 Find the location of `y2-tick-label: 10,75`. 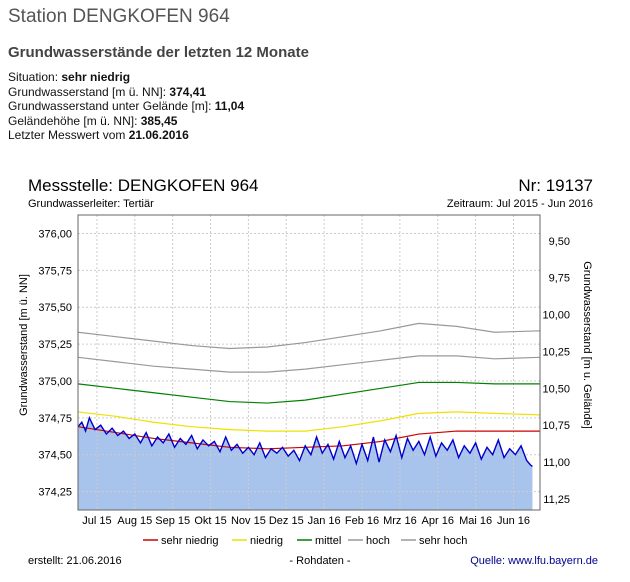

y2-tick-label: 10,75 is located at coordinates (556, 426).